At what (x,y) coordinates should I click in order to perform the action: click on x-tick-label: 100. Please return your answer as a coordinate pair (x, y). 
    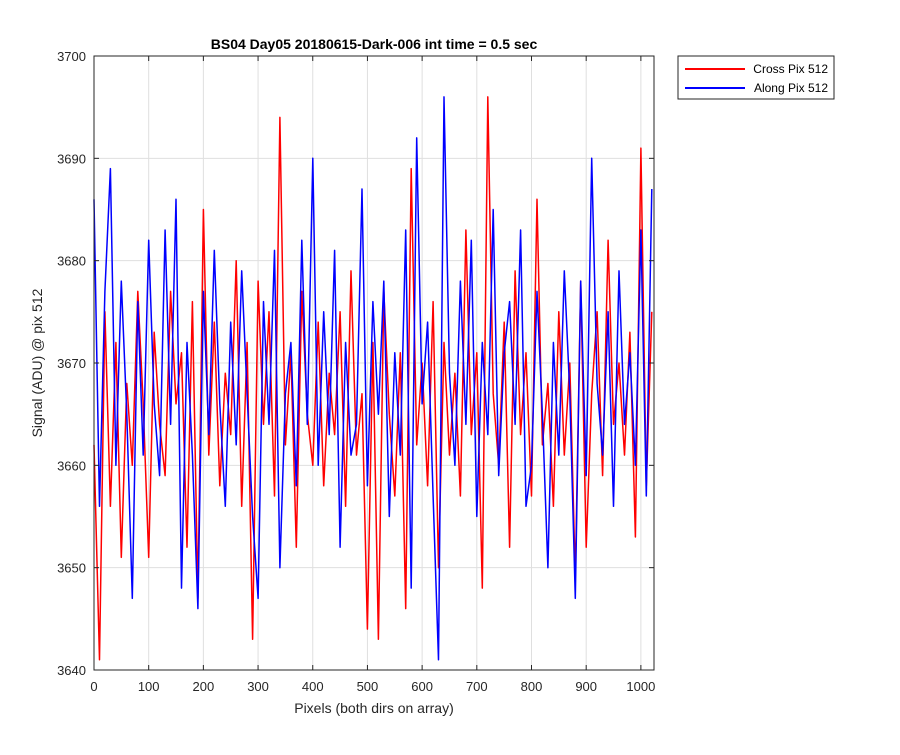
    Looking at the image, I should click on (149, 686).